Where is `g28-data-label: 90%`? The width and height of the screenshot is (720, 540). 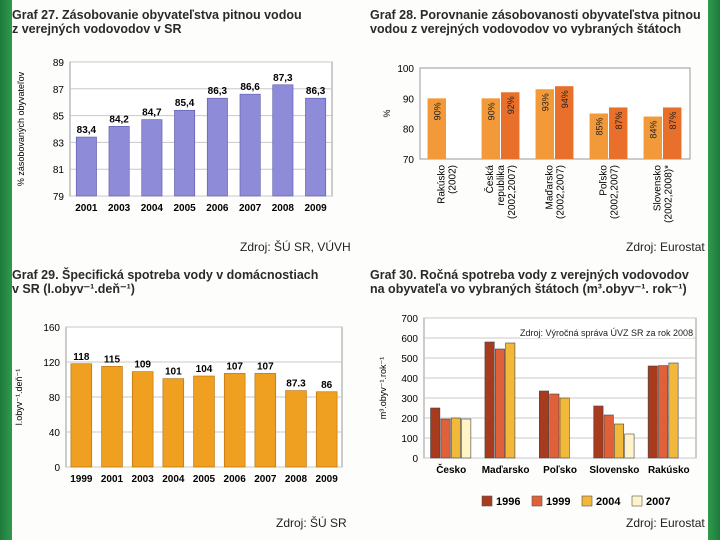
g28-data-label: 90% is located at coordinates (437, 111).